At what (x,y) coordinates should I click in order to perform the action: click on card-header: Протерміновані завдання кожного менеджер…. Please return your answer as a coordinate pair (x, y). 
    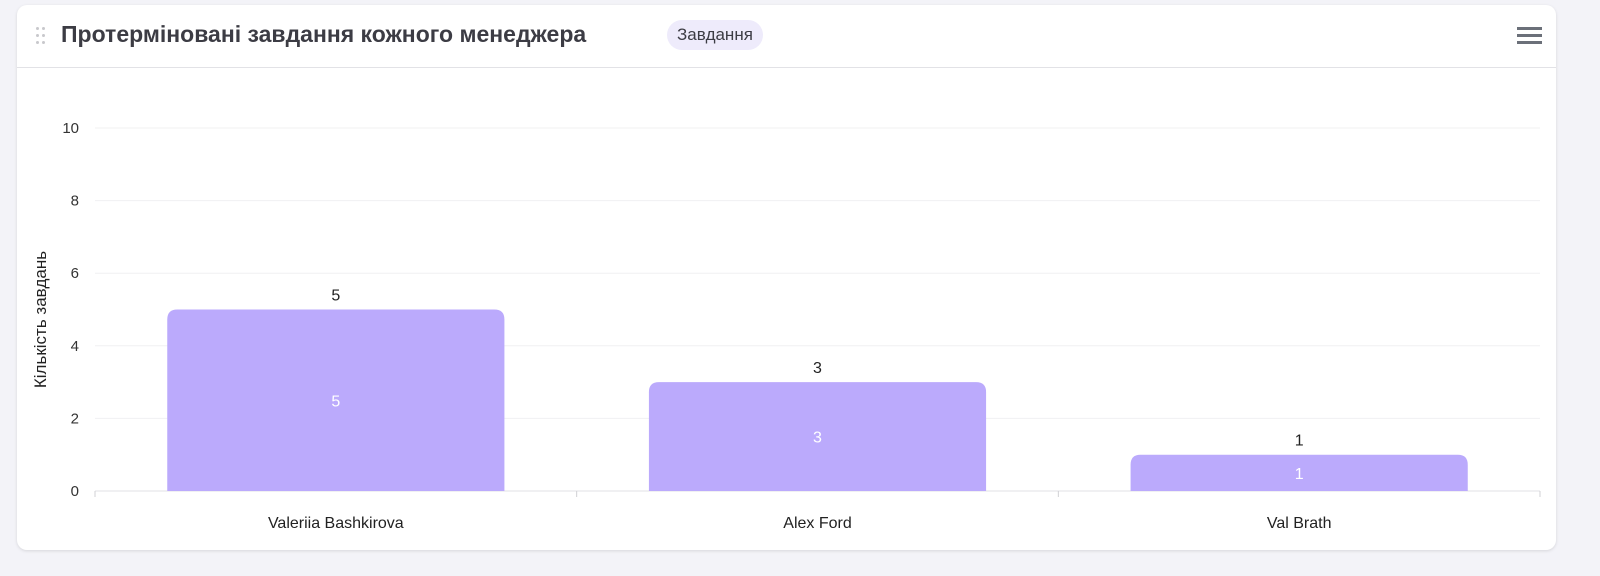
    Looking at the image, I should click on (786, 36).